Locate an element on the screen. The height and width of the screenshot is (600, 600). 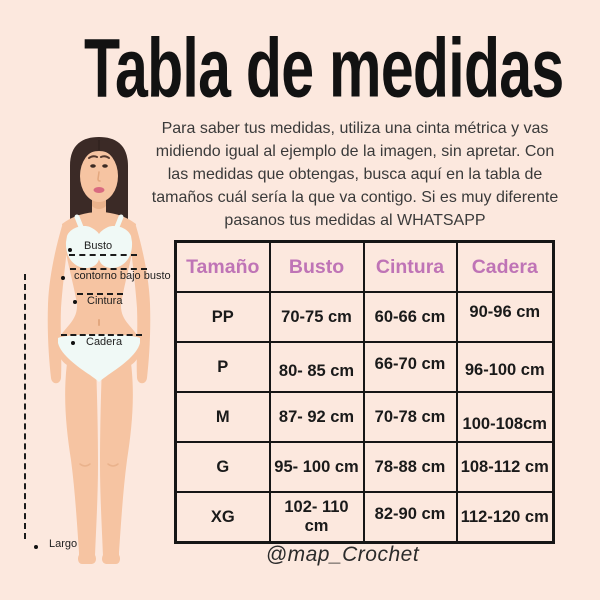
hair-front is located at coordinates (99, 157).